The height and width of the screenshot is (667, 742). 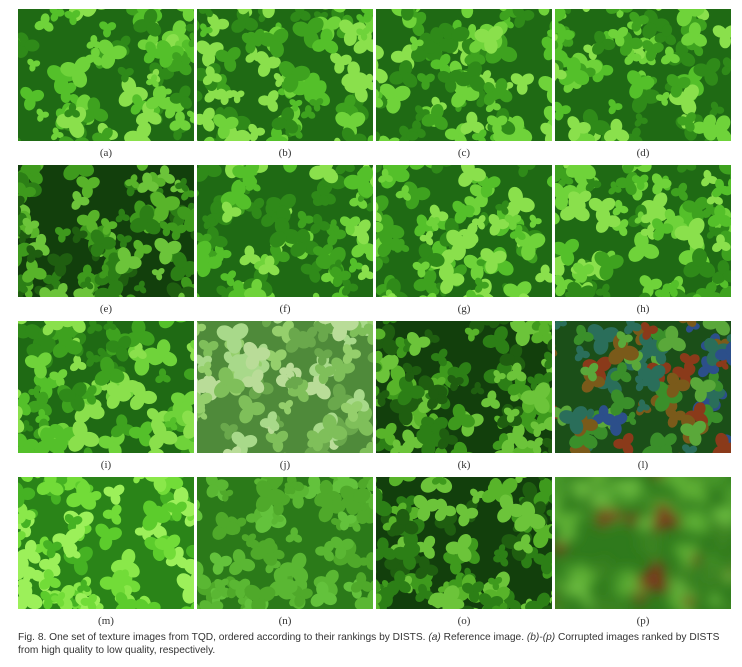 What do you see at coordinates (434, 637) in the screenshot?
I see `caption-italic-ref: (a)` at bounding box center [434, 637].